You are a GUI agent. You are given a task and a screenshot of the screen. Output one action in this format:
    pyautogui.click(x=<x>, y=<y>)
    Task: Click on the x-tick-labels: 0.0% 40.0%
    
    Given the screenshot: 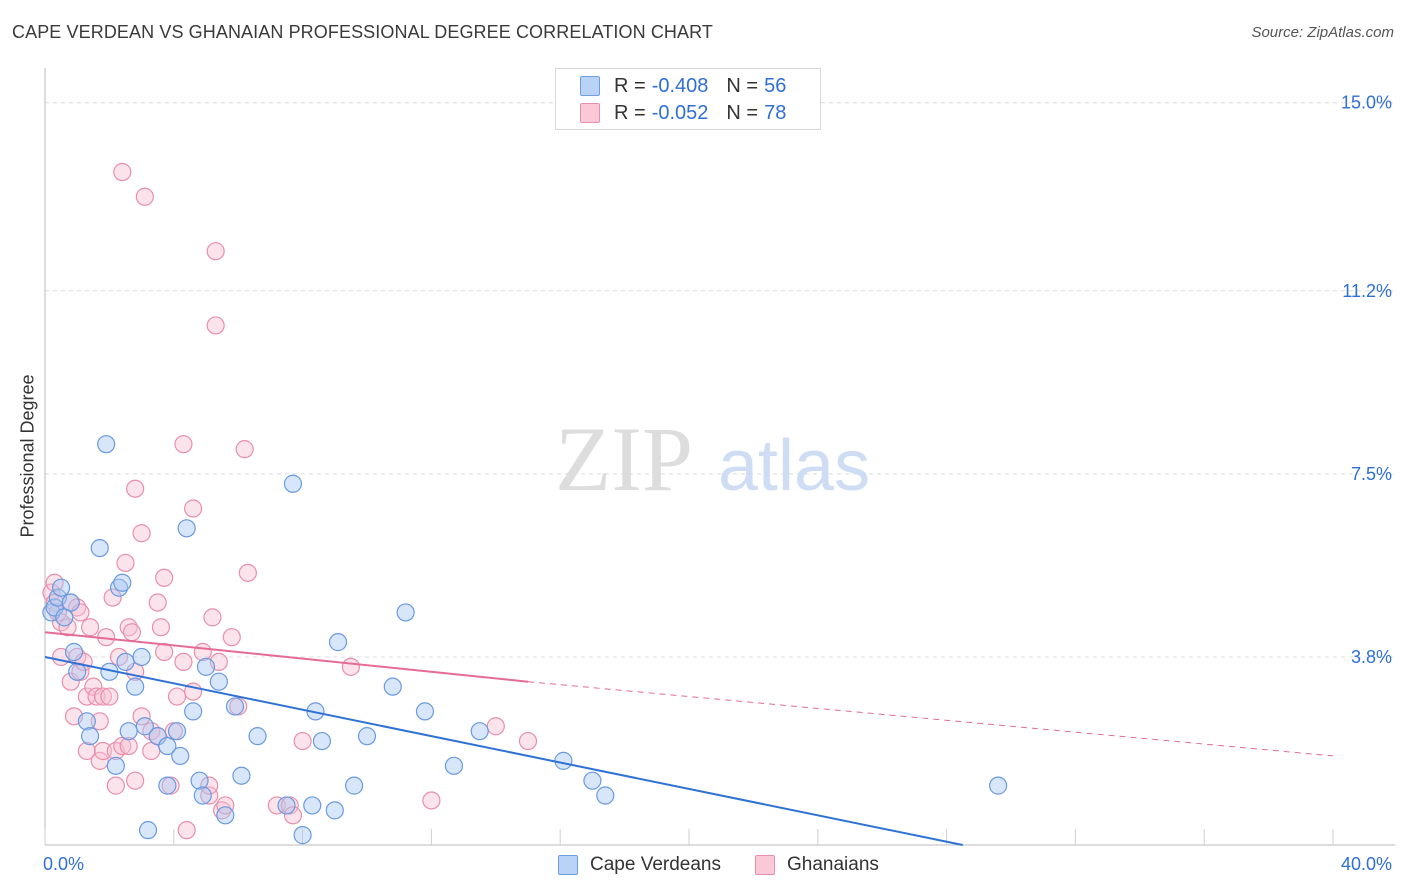 What is the action you would take?
    pyautogui.click(x=717, y=864)
    